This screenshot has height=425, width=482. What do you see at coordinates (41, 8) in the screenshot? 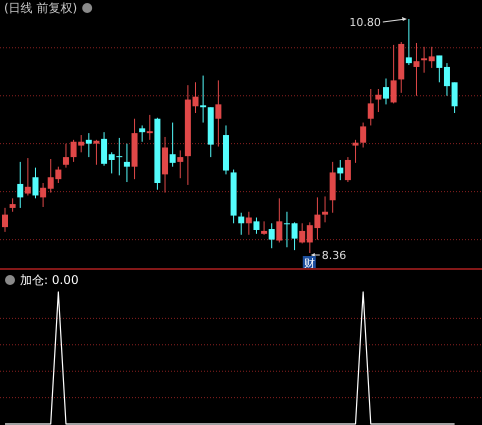
I see `chart-title: (日线 前复权)` at bounding box center [41, 8].